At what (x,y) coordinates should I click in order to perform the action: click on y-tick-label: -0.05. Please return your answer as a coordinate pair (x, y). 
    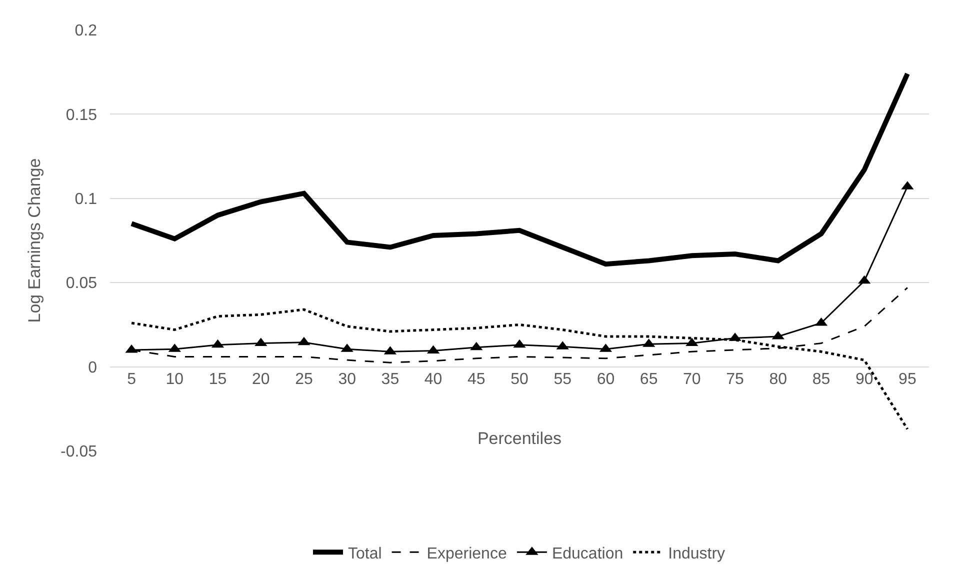
    Looking at the image, I should click on (79, 452).